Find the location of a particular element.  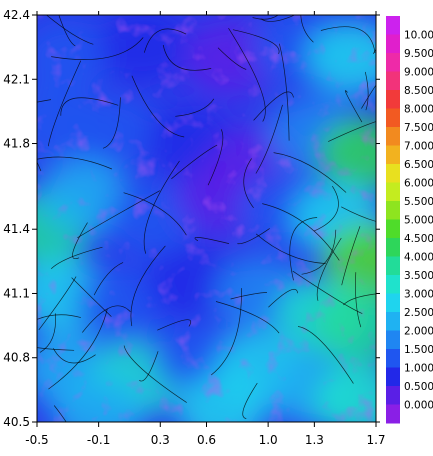

y-tick-label: 40.8 is located at coordinates (16, 358).